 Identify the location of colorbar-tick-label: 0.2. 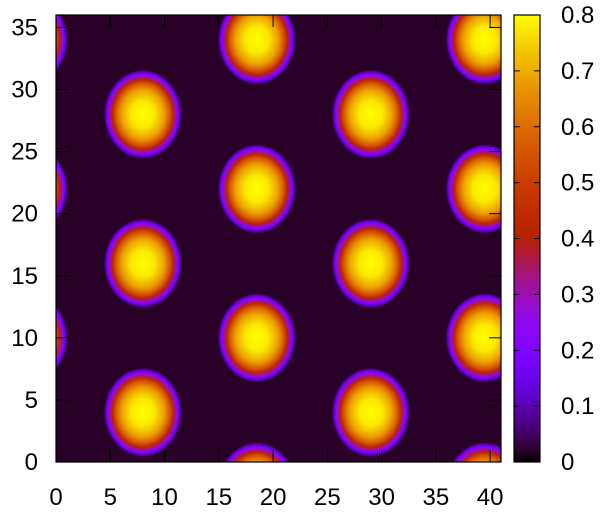
(577, 350).